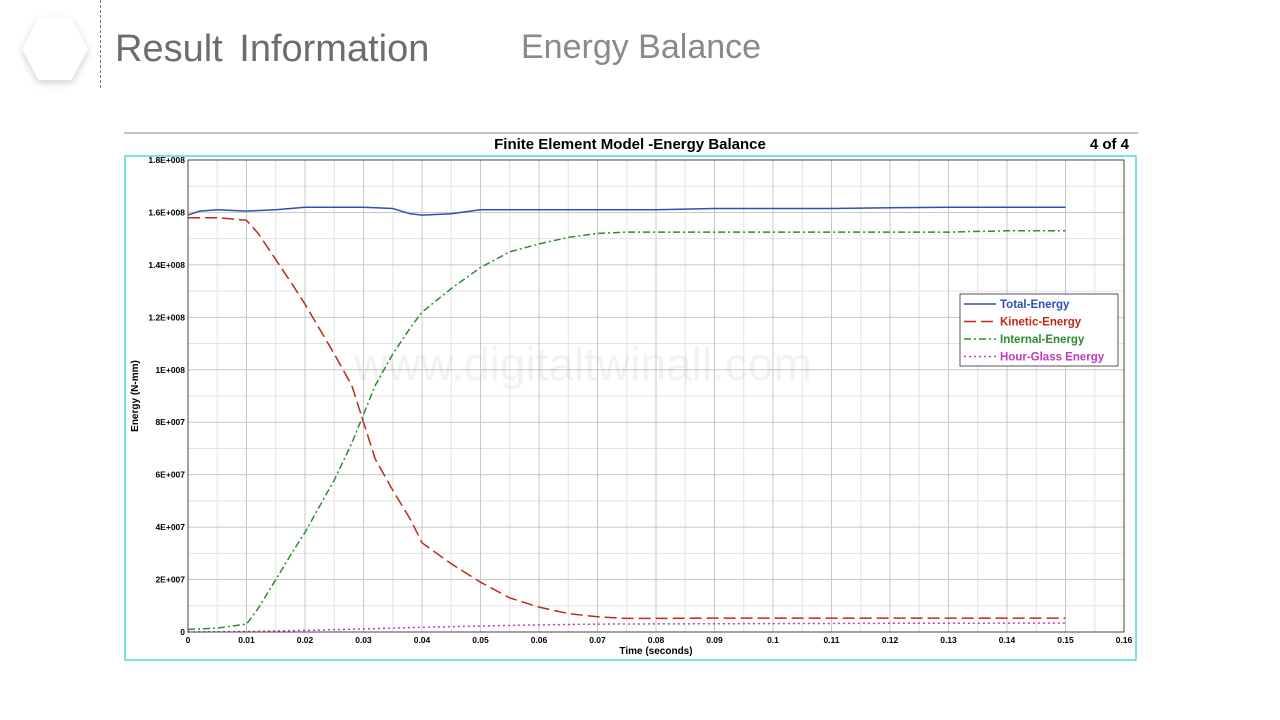 Image resolution: width=1280 pixels, height=720 pixels. I want to click on legend-label: Kinetic-Energy, so click(1041, 323).